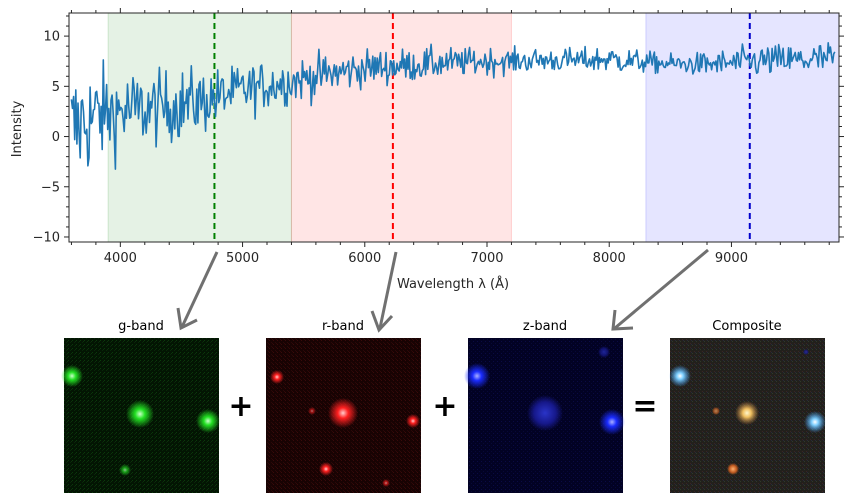 Image resolution: width=853 pixels, height=502 pixels. Describe the element at coordinates (199, 127) in the screenshot. I see `g-band-region` at that location.